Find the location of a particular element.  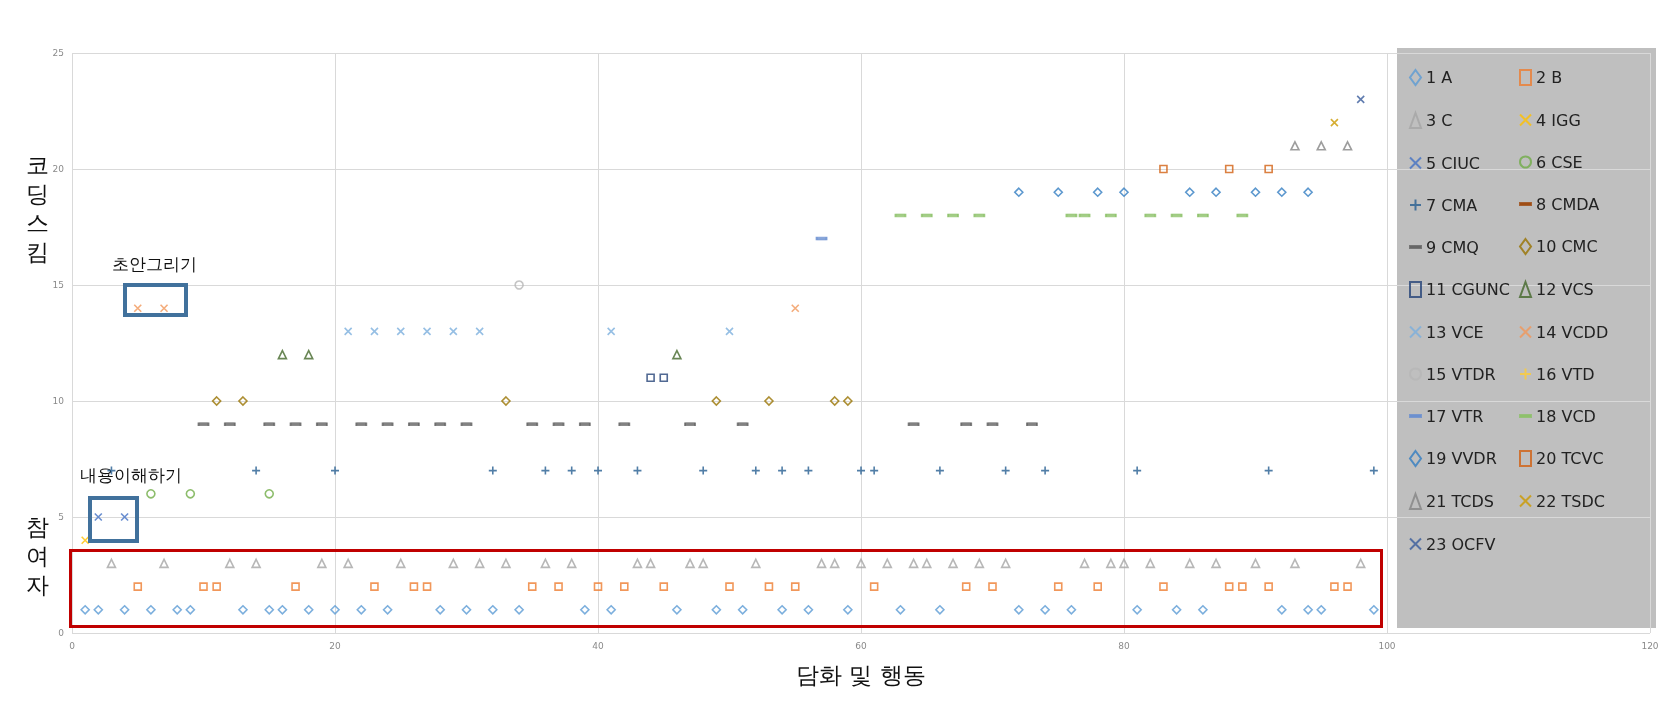

legend-label: 9 CMQ is located at coordinates (1452, 247).